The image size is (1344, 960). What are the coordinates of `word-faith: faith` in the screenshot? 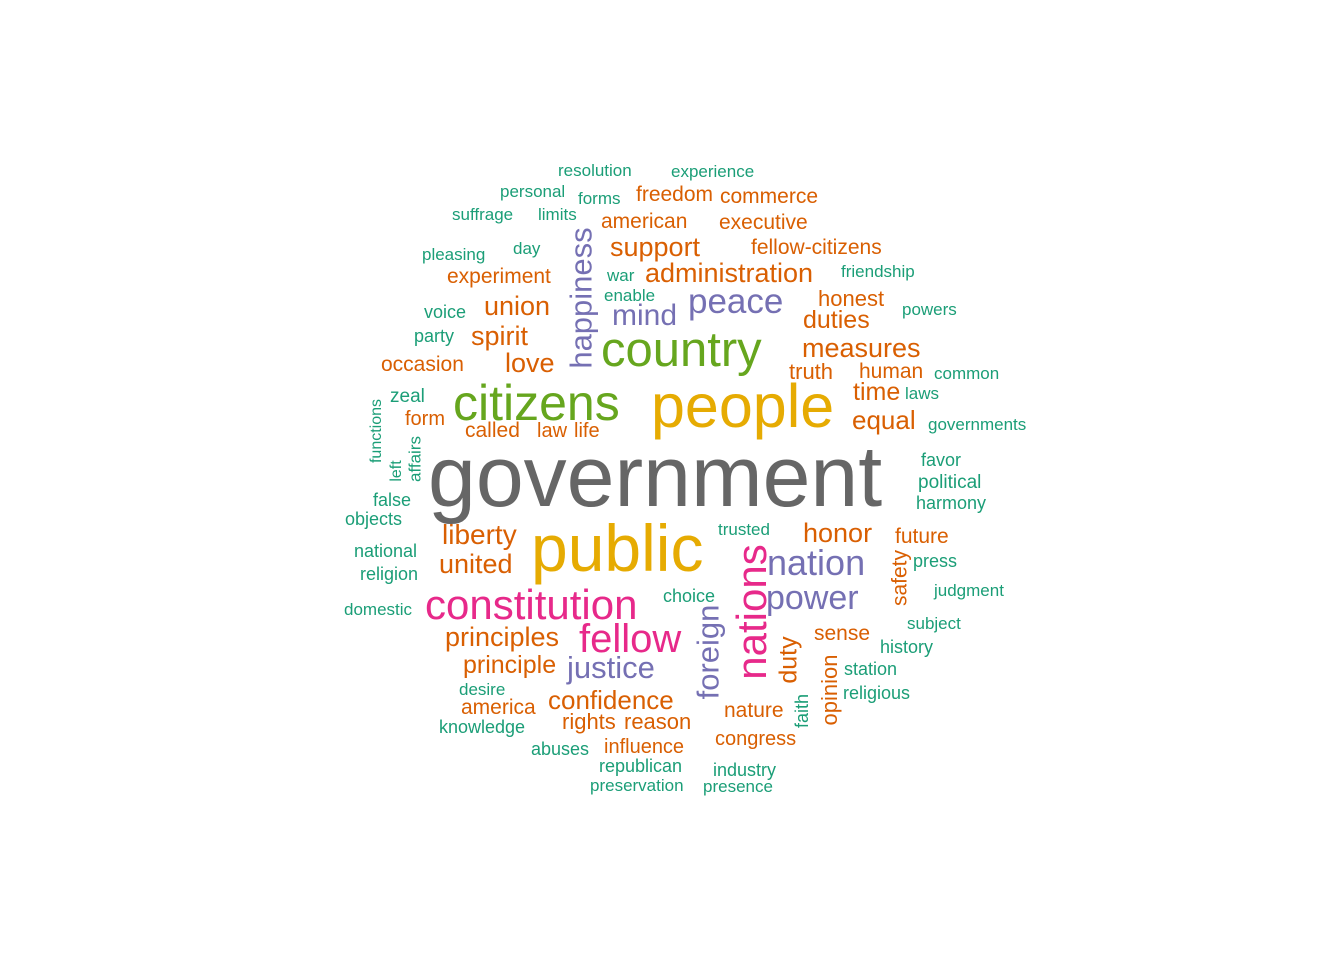 It's located at (802, 711).